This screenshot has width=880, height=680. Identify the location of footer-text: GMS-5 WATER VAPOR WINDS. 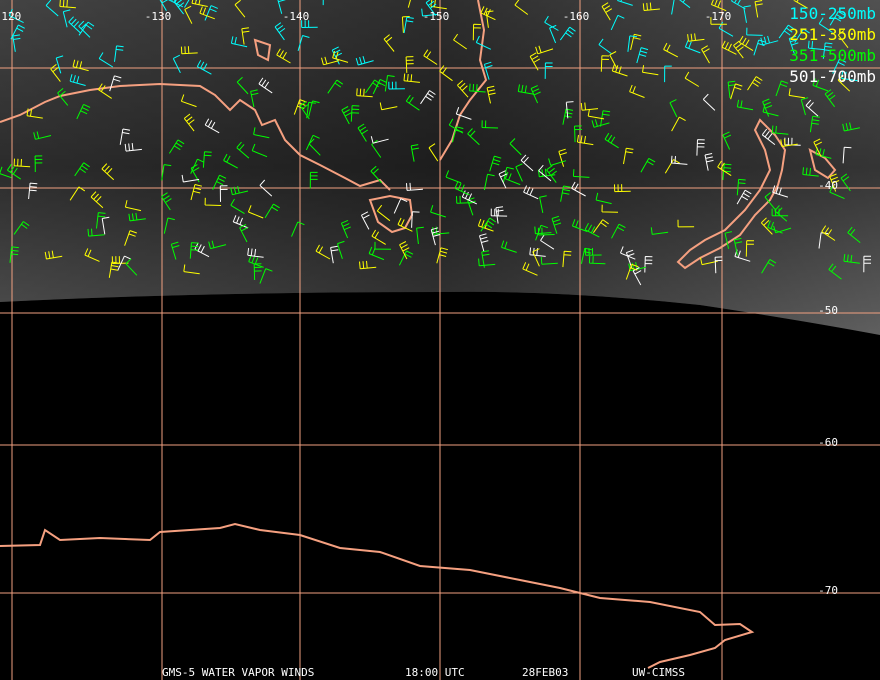
(238, 672).